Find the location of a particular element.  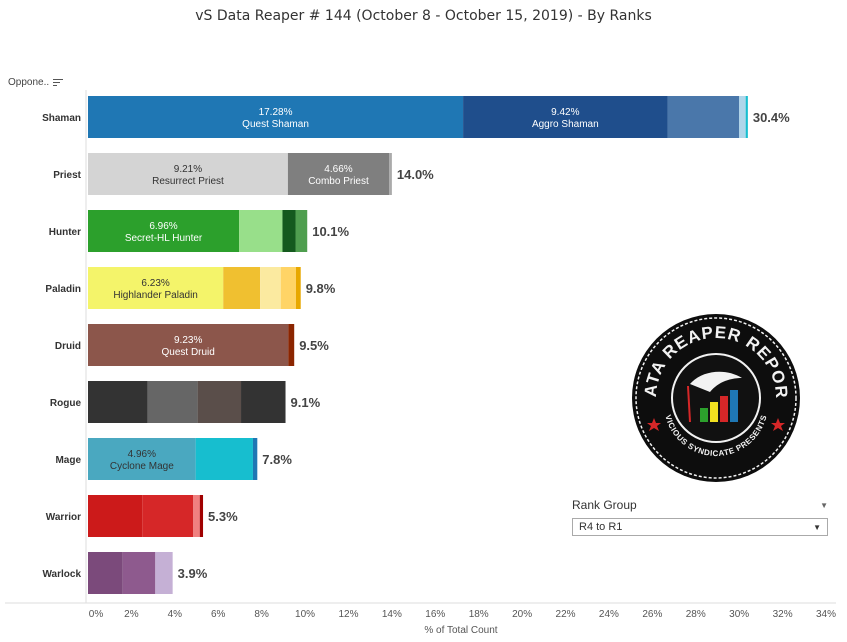

x-tick-label: 16% is located at coordinates (435, 614).